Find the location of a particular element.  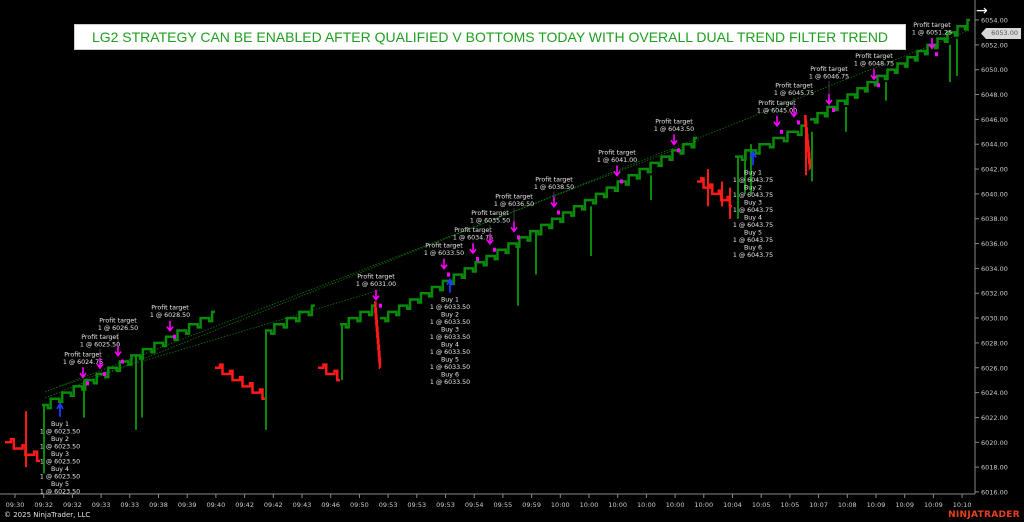

profit-target-fill: 1 @ 6026.50 is located at coordinates (118, 328).